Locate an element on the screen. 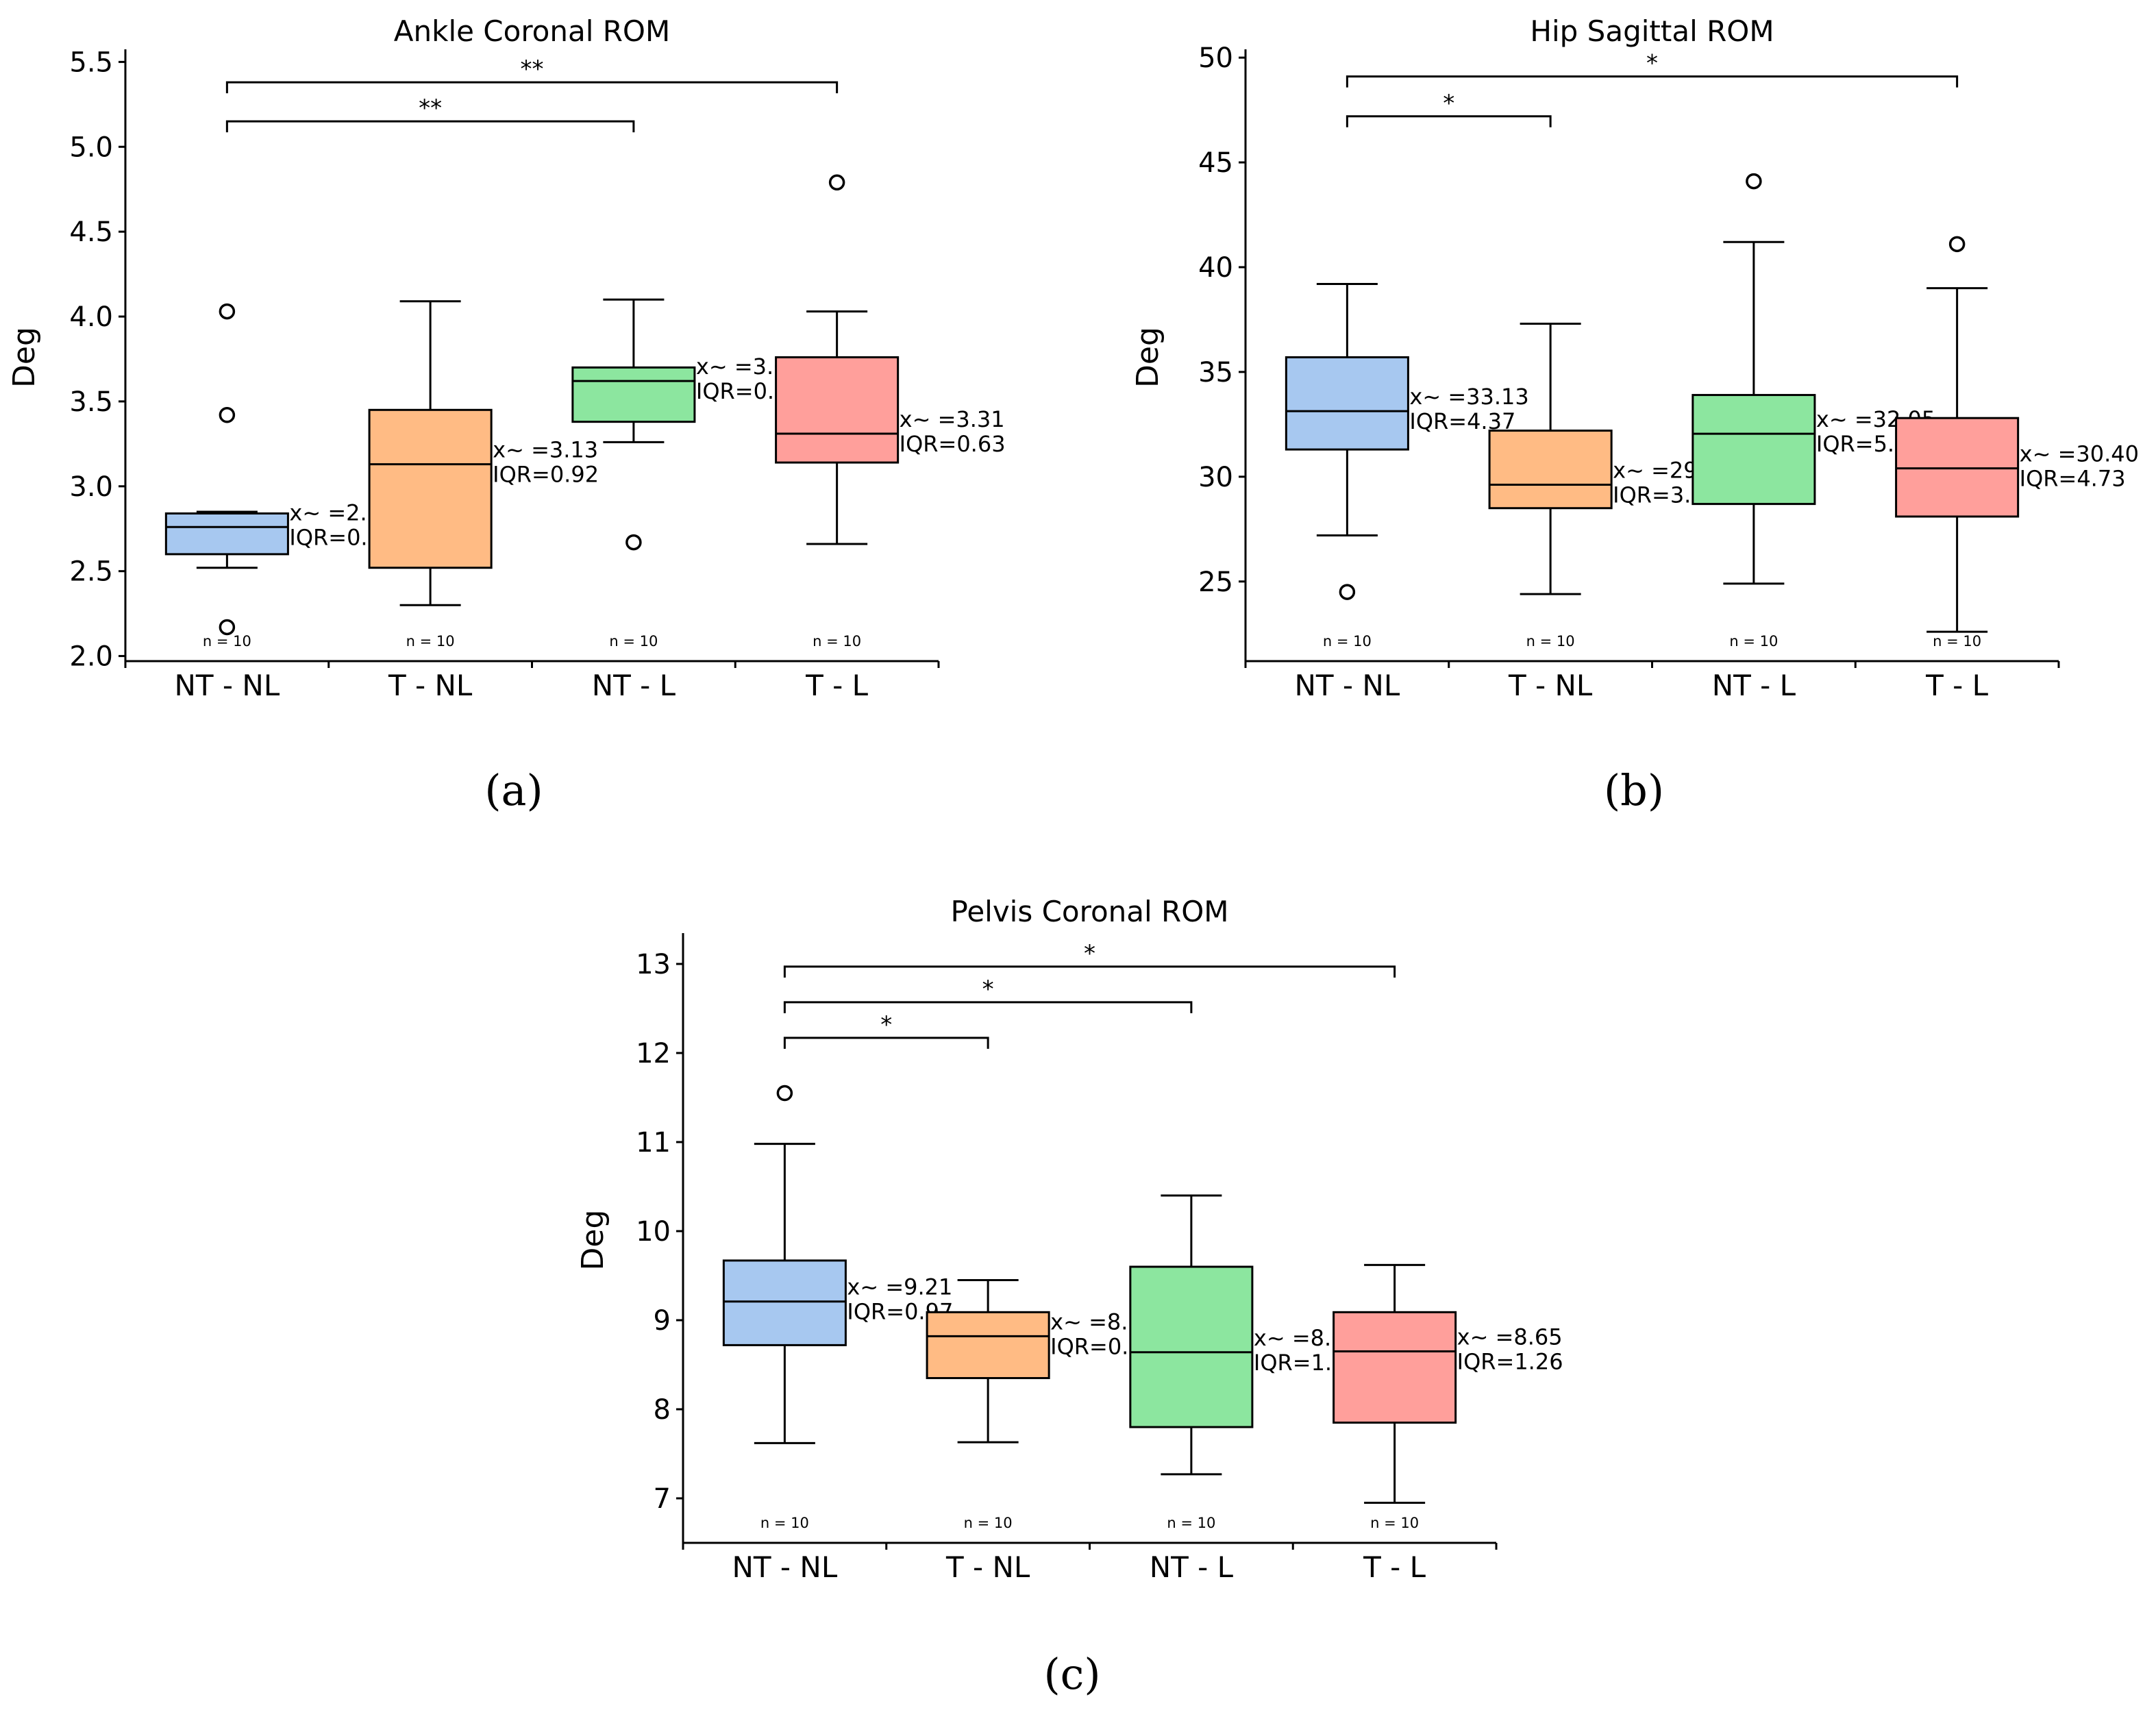 This screenshot has height=1734, width=2156. y-tick-label: 3.5 is located at coordinates (91, 402).